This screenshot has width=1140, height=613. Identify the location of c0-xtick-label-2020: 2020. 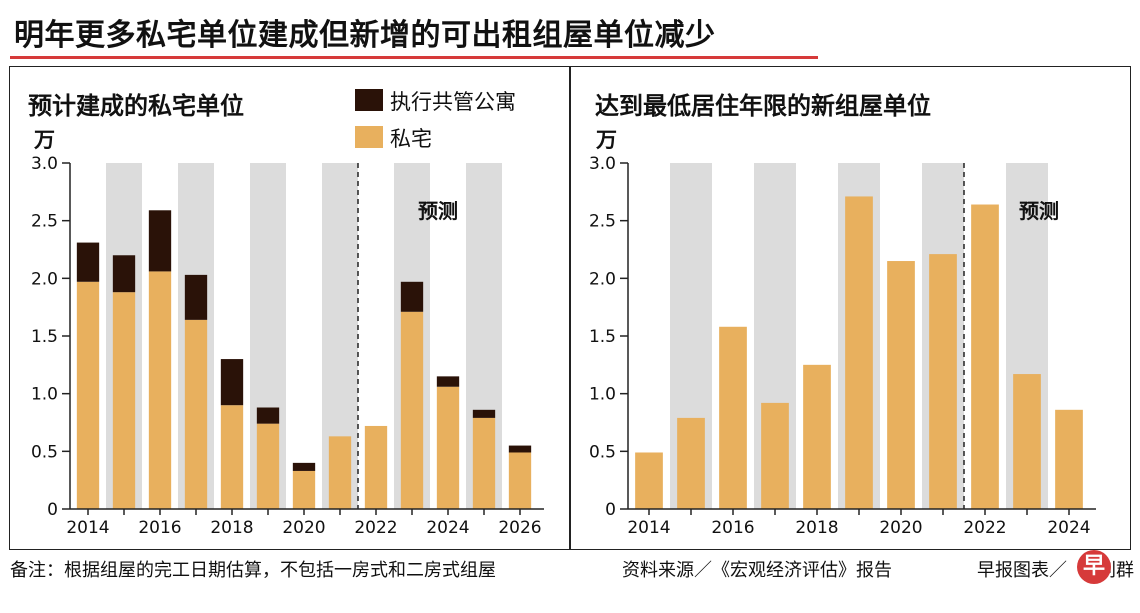
(303, 528).